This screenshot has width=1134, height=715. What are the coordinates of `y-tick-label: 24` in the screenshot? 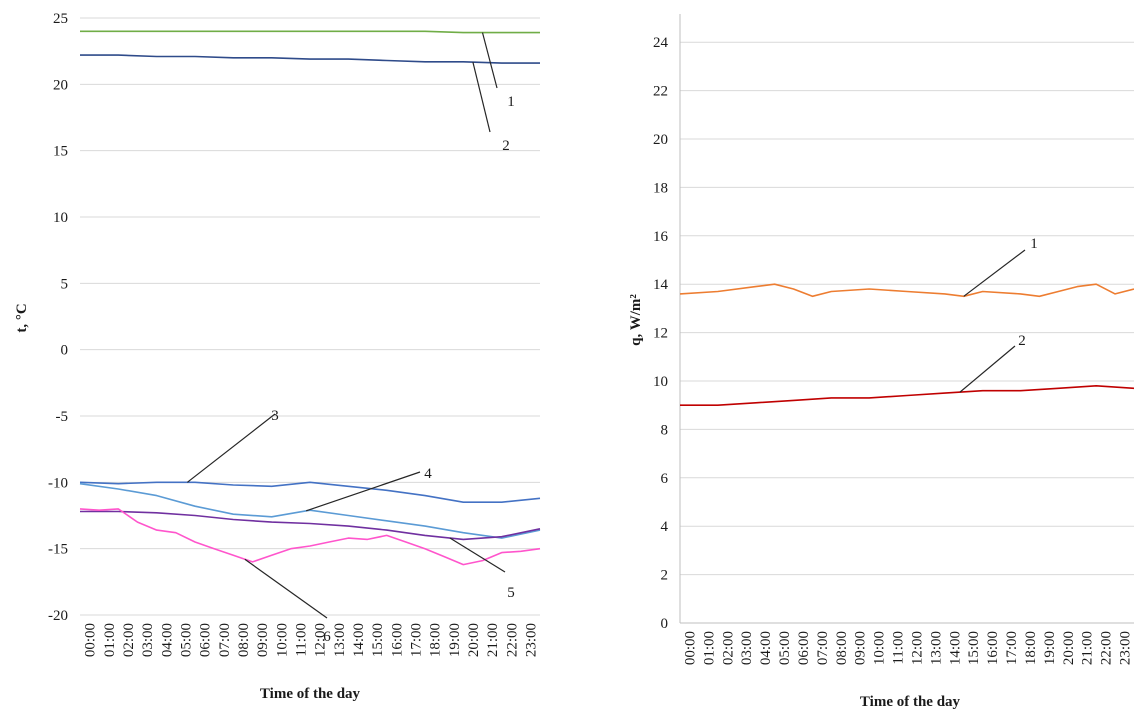 It's located at (661, 43).